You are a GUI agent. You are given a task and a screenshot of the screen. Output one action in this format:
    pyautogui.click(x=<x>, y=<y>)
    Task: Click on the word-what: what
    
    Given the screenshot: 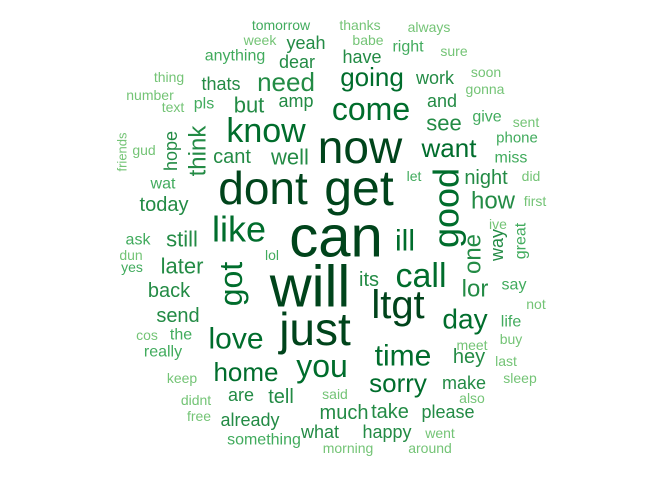 What is the action you would take?
    pyautogui.click(x=319, y=432)
    